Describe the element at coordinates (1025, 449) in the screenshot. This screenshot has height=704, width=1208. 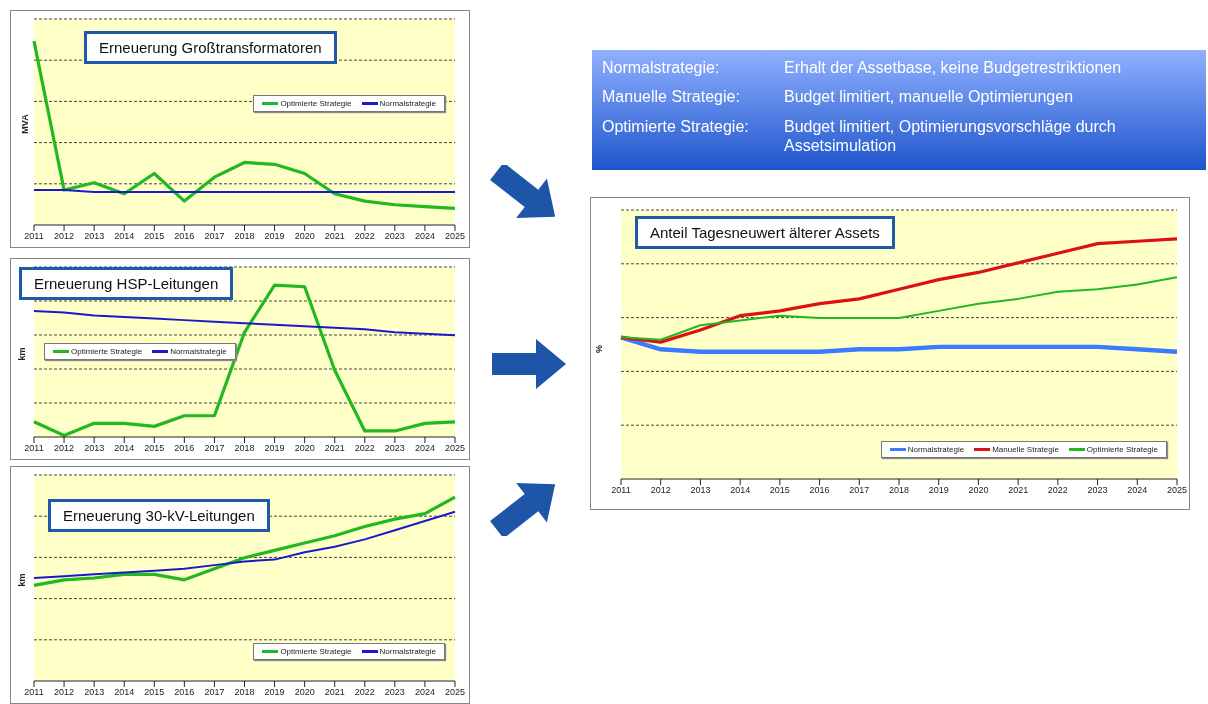
I see `legend-label: Manuelle Strategie` at that location.